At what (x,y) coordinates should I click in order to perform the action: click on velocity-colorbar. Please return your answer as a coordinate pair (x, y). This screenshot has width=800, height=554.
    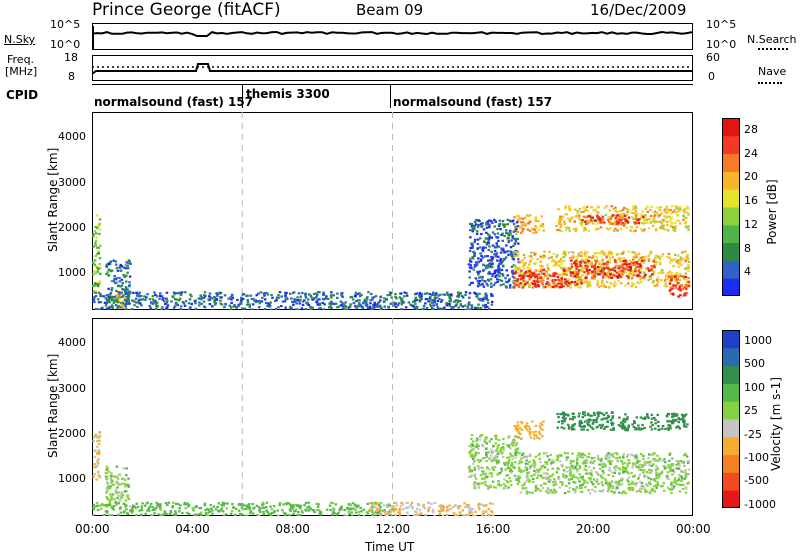
    Looking at the image, I should click on (731, 419).